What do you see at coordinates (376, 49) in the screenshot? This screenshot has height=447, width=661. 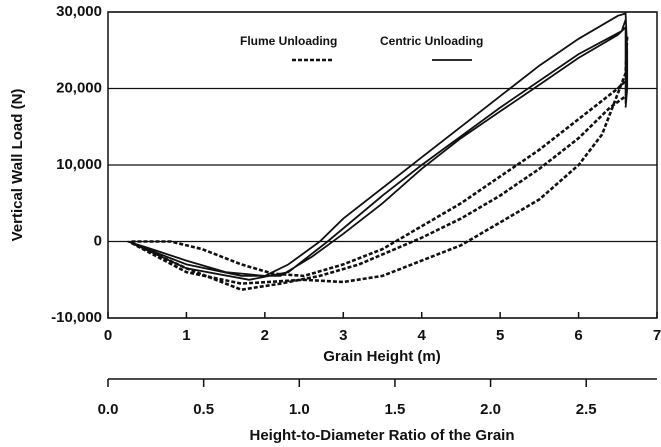 I see `legend-box` at bounding box center [376, 49].